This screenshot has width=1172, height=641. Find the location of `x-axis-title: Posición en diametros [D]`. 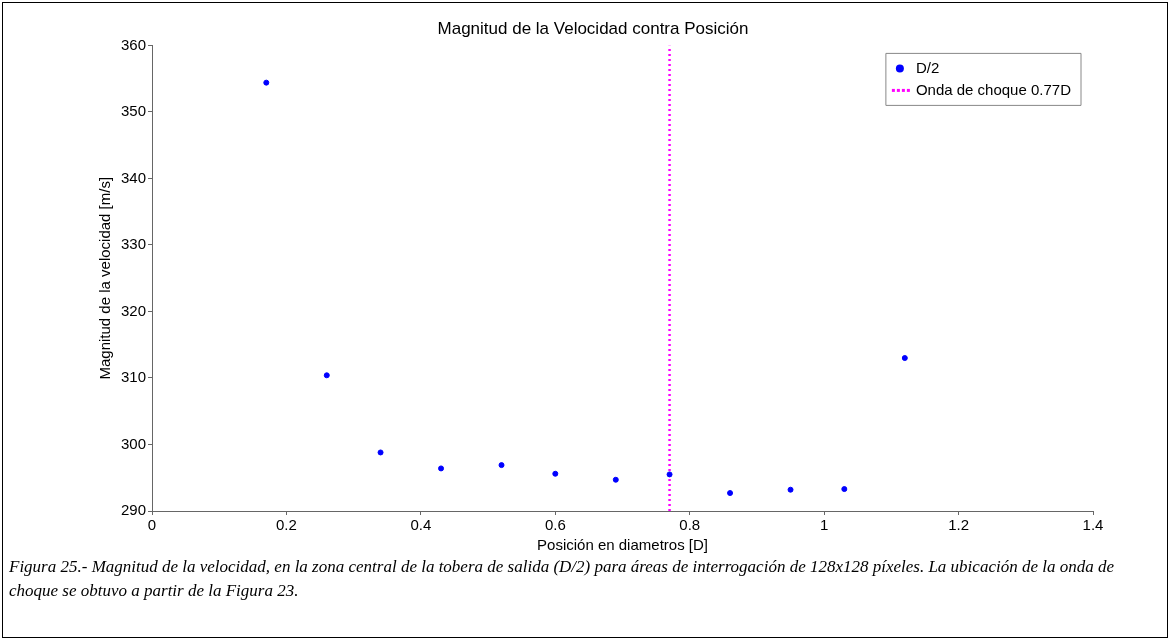

x-axis-title: Posición en diametros [D] is located at coordinates (622, 545).